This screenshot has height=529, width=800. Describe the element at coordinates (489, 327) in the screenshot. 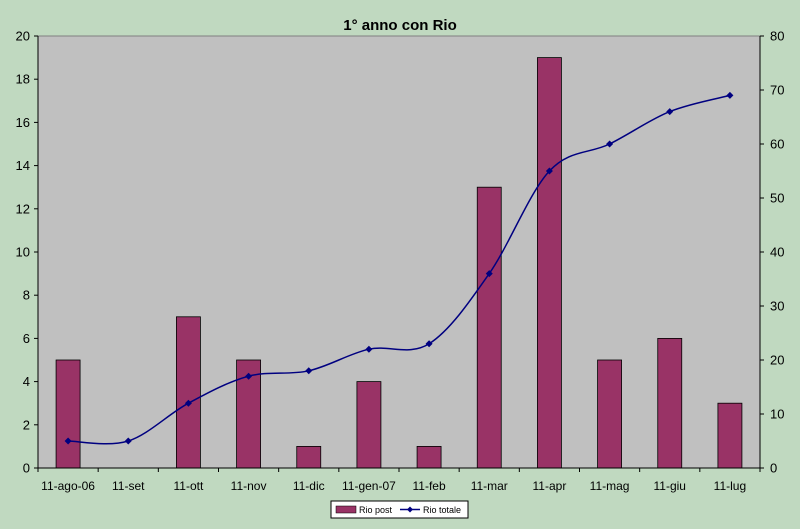

I see `bar-11-mar` at that location.